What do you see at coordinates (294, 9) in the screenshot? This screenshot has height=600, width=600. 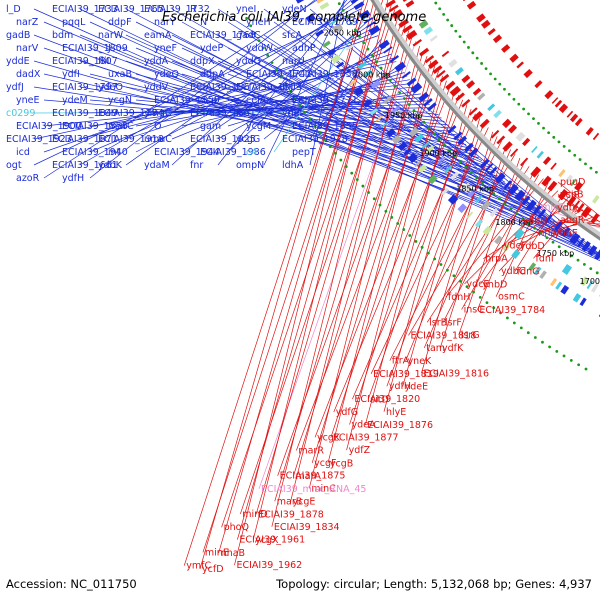 I see `gene-label: ydeN` at bounding box center [294, 9].